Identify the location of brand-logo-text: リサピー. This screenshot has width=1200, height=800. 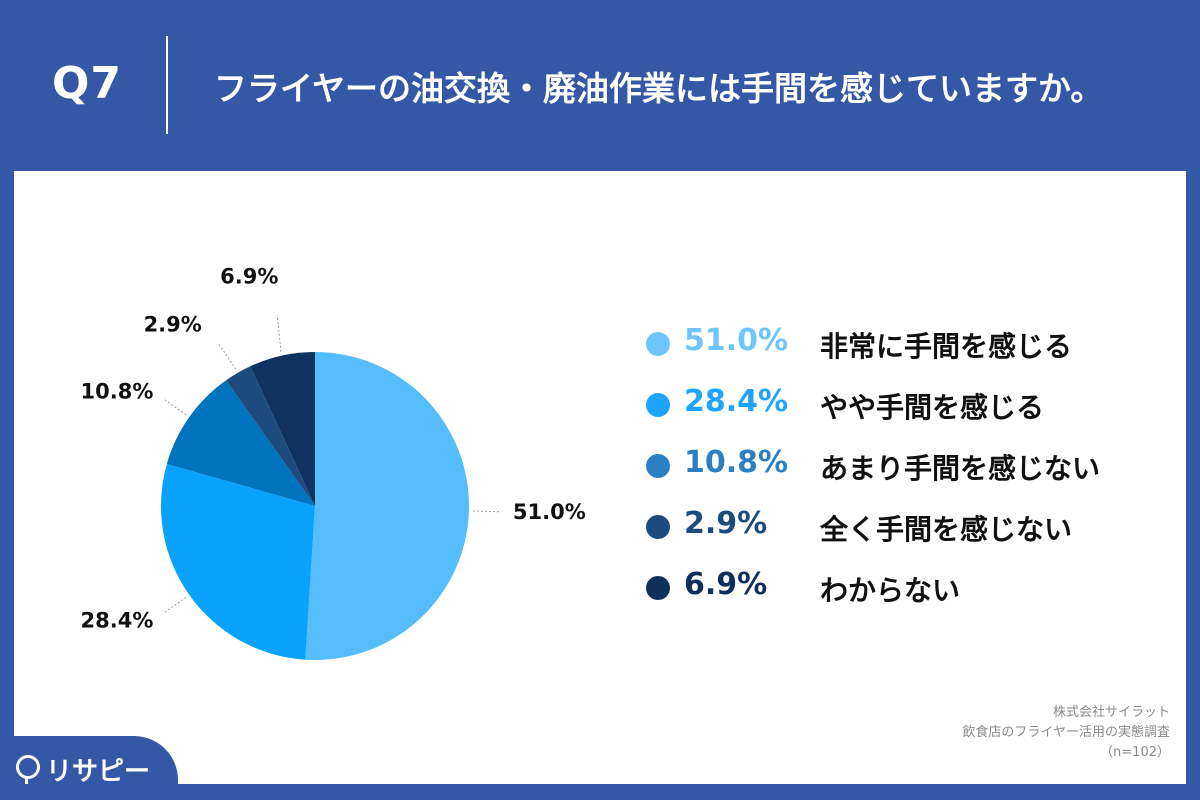
(98, 772).